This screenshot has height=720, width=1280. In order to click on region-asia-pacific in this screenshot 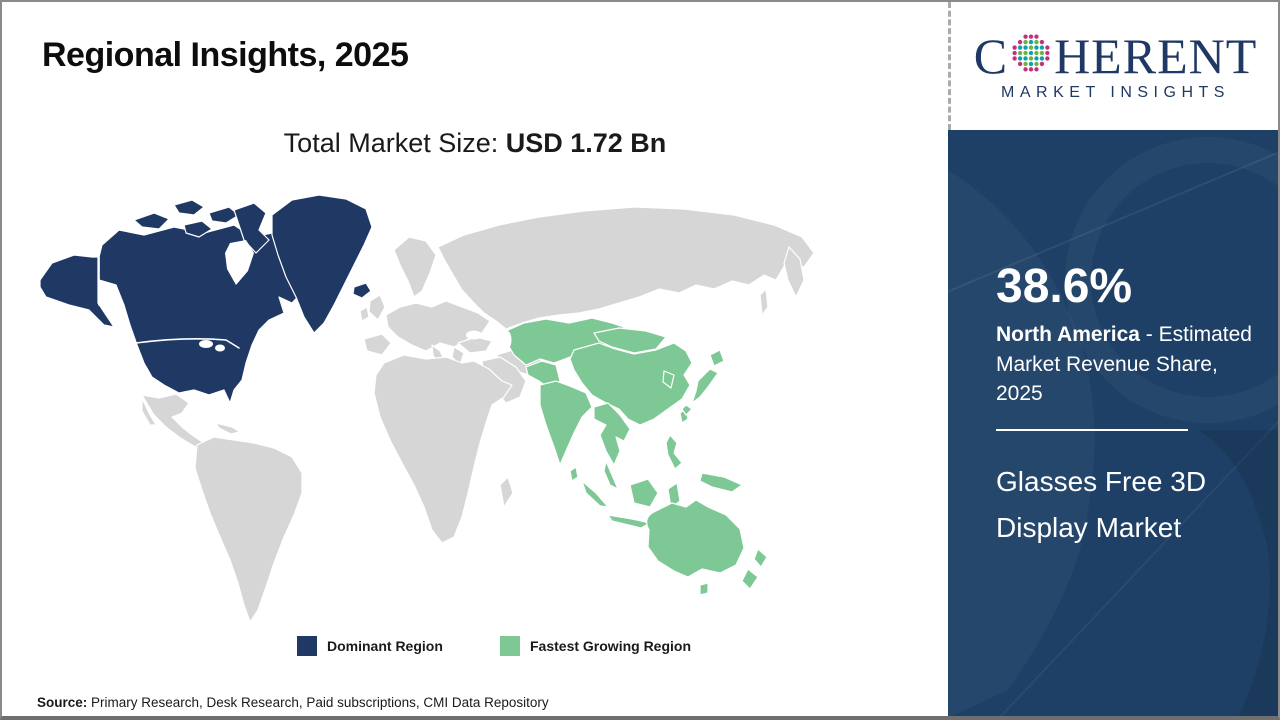, I will do `click(636, 456)`.